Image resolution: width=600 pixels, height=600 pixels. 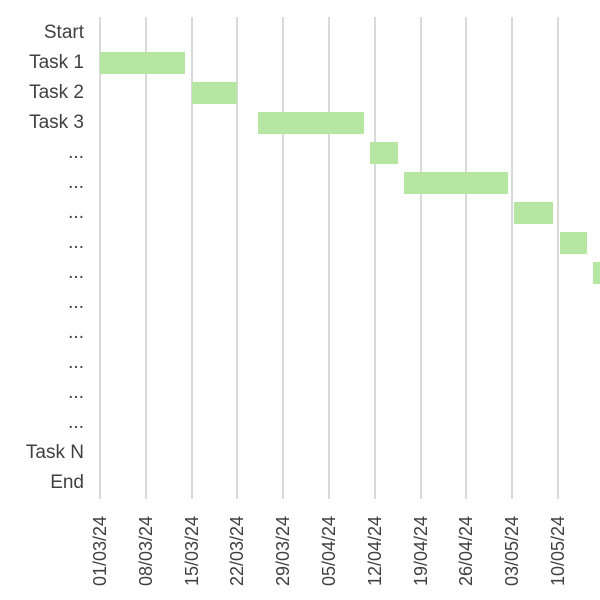 I want to click on x-tick-label: 19/04/24, so click(x=420, y=550).